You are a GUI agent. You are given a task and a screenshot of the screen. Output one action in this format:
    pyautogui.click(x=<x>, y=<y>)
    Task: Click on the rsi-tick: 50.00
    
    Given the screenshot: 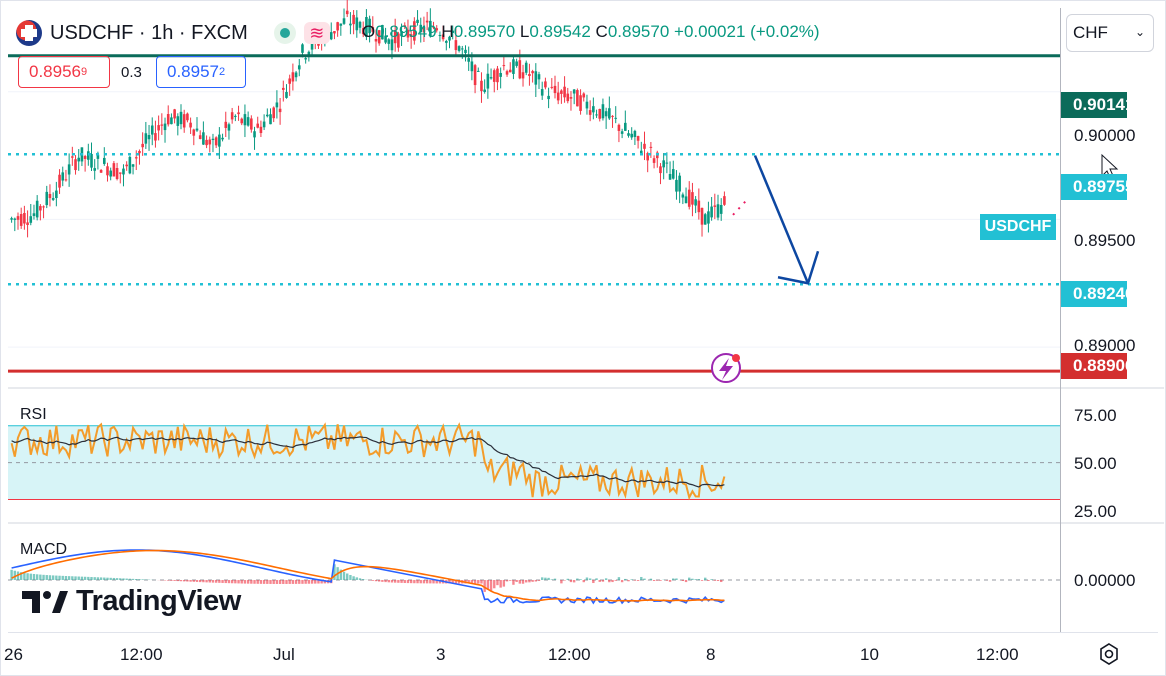 What is the action you would take?
    pyautogui.click(x=1095, y=463)
    